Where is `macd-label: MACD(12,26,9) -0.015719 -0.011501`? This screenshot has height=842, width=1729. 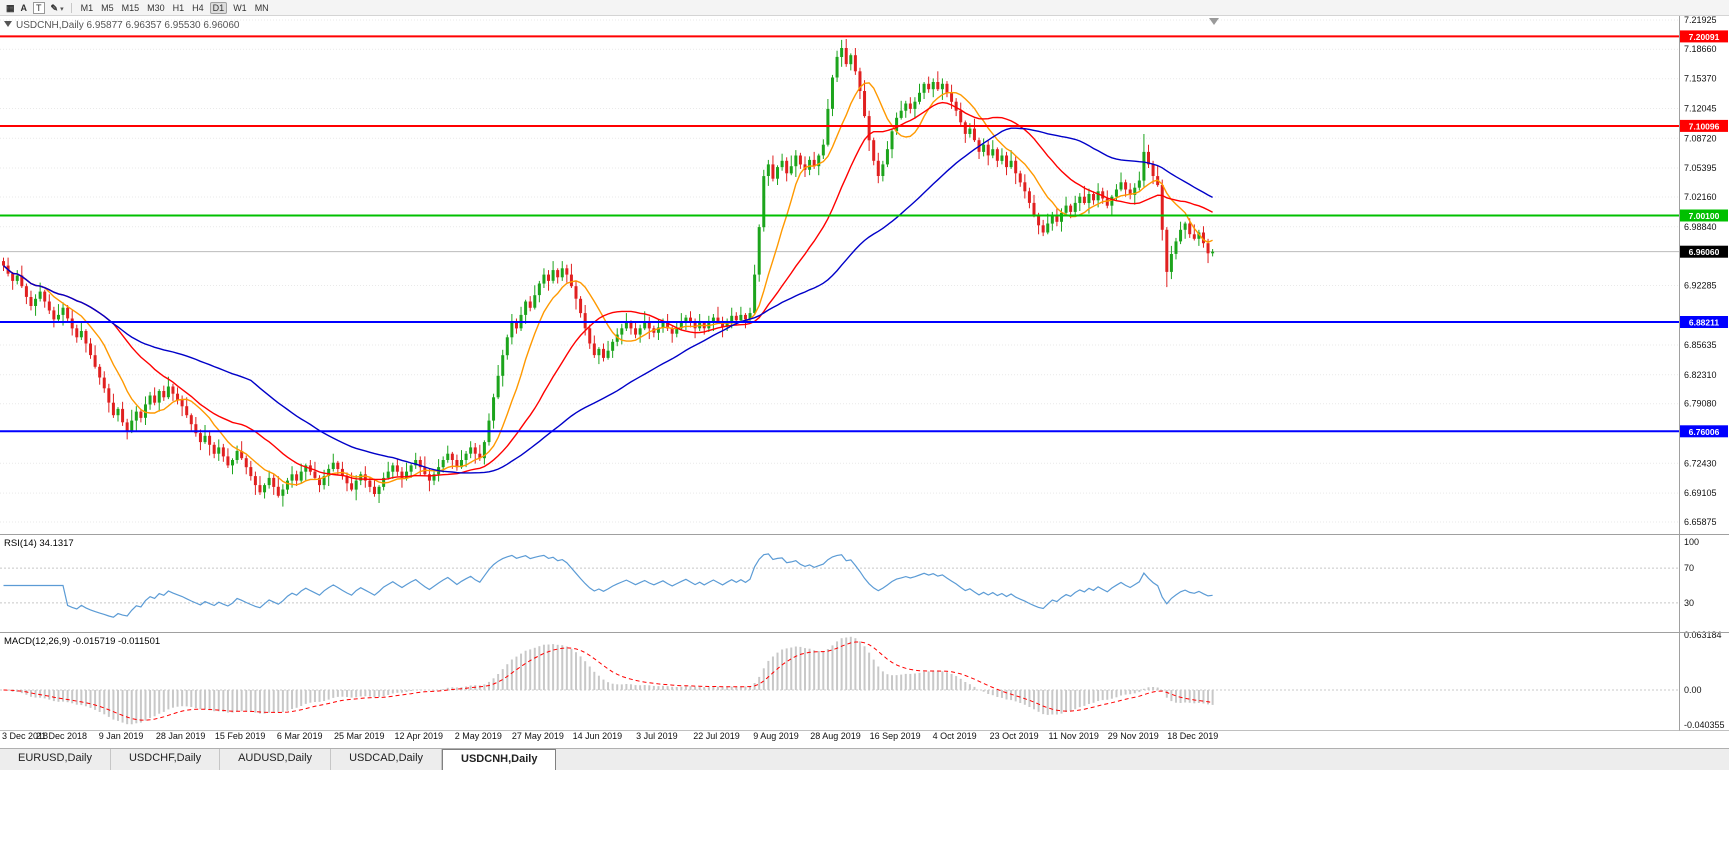
macd-label: MACD(12,26,9) -0.015719 -0.011501 is located at coordinates (82, 641).